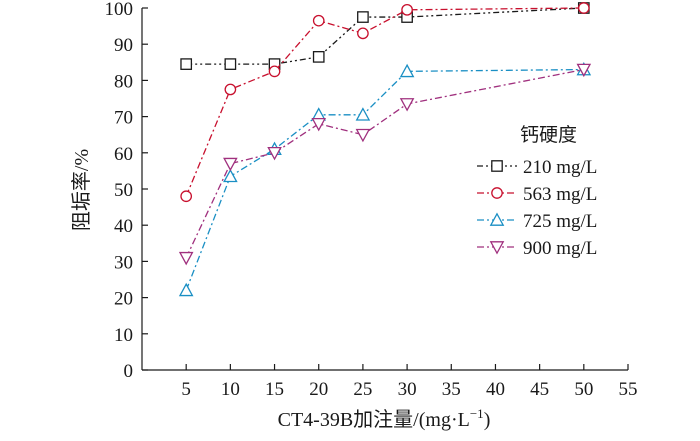  What do you see at coordinates (123, 299) in the screenshot?
I see `y-tick-label: 20` at bounding box center [123, 299].